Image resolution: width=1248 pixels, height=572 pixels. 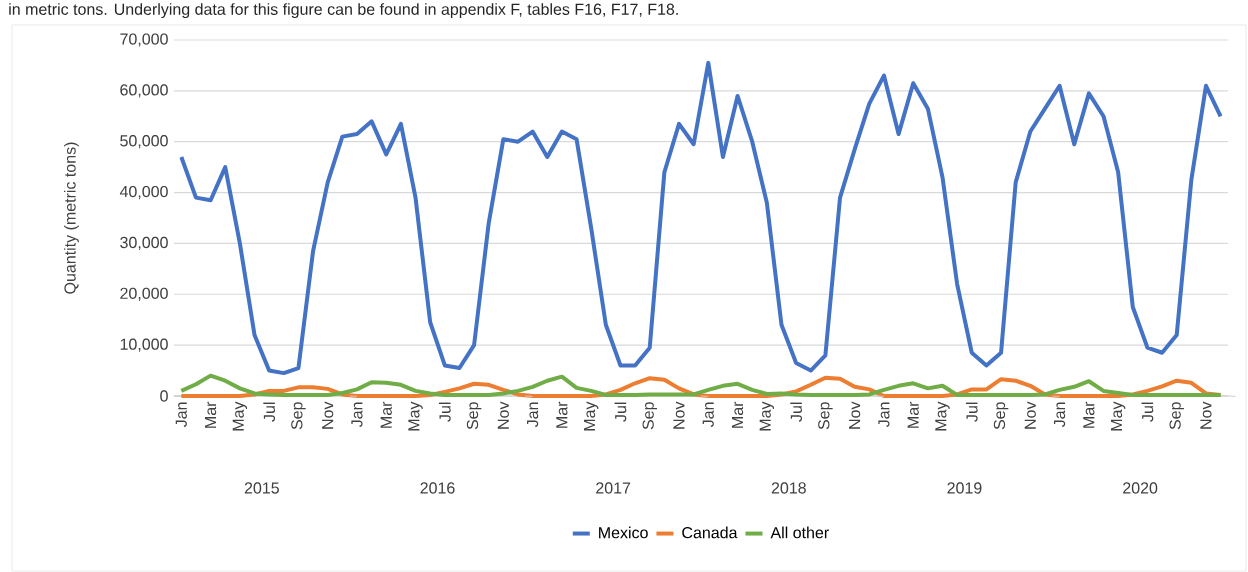 What do you see at coordinates (437, 488) in the screenshot?
I see `text: 2016` at bounding box center [437, 488].